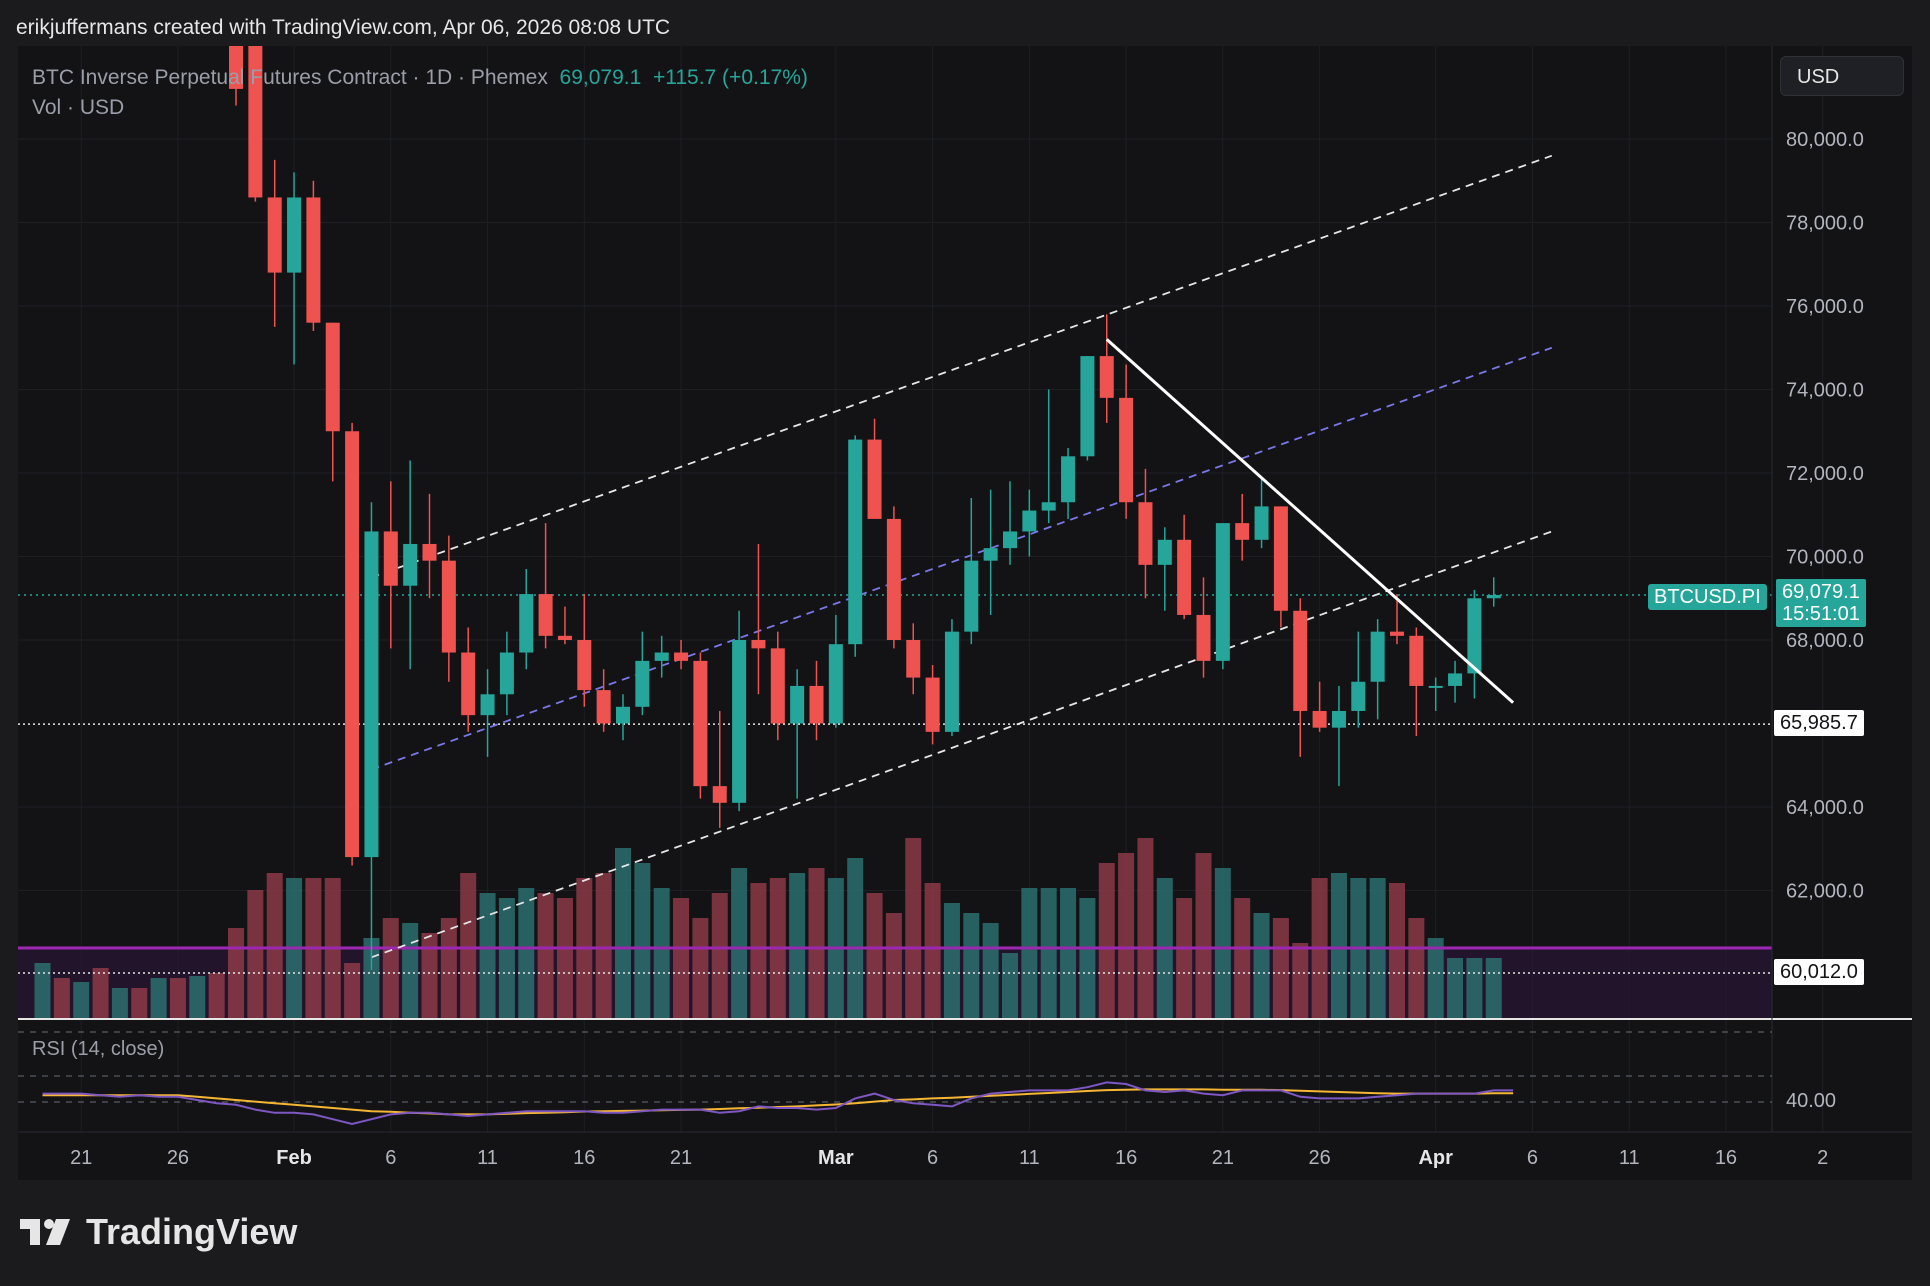 This screenshot has height=1286, width=1930. I want to click on time-tick-label: 6, so click(1532, 1158).